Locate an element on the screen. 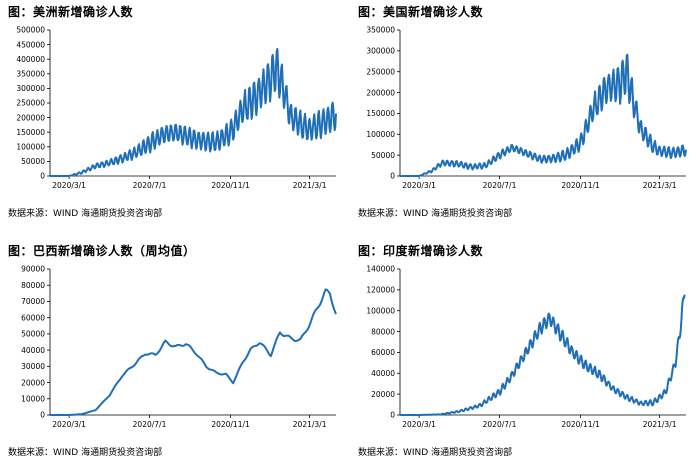 The image size is (699, 470). chart-title: 图：巴西新增确诊人数（周均值） is located at coordinates (102, 251).